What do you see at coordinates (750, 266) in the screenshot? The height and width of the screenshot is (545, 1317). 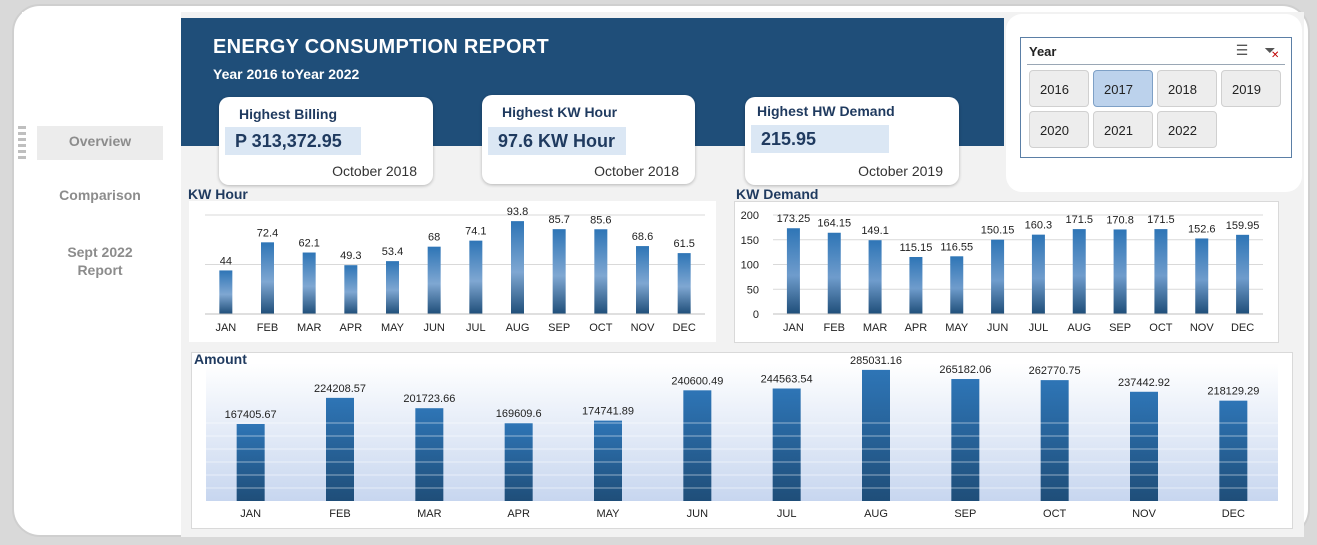 I see `y-tick-label: 100` at bounding box center [750, 266].